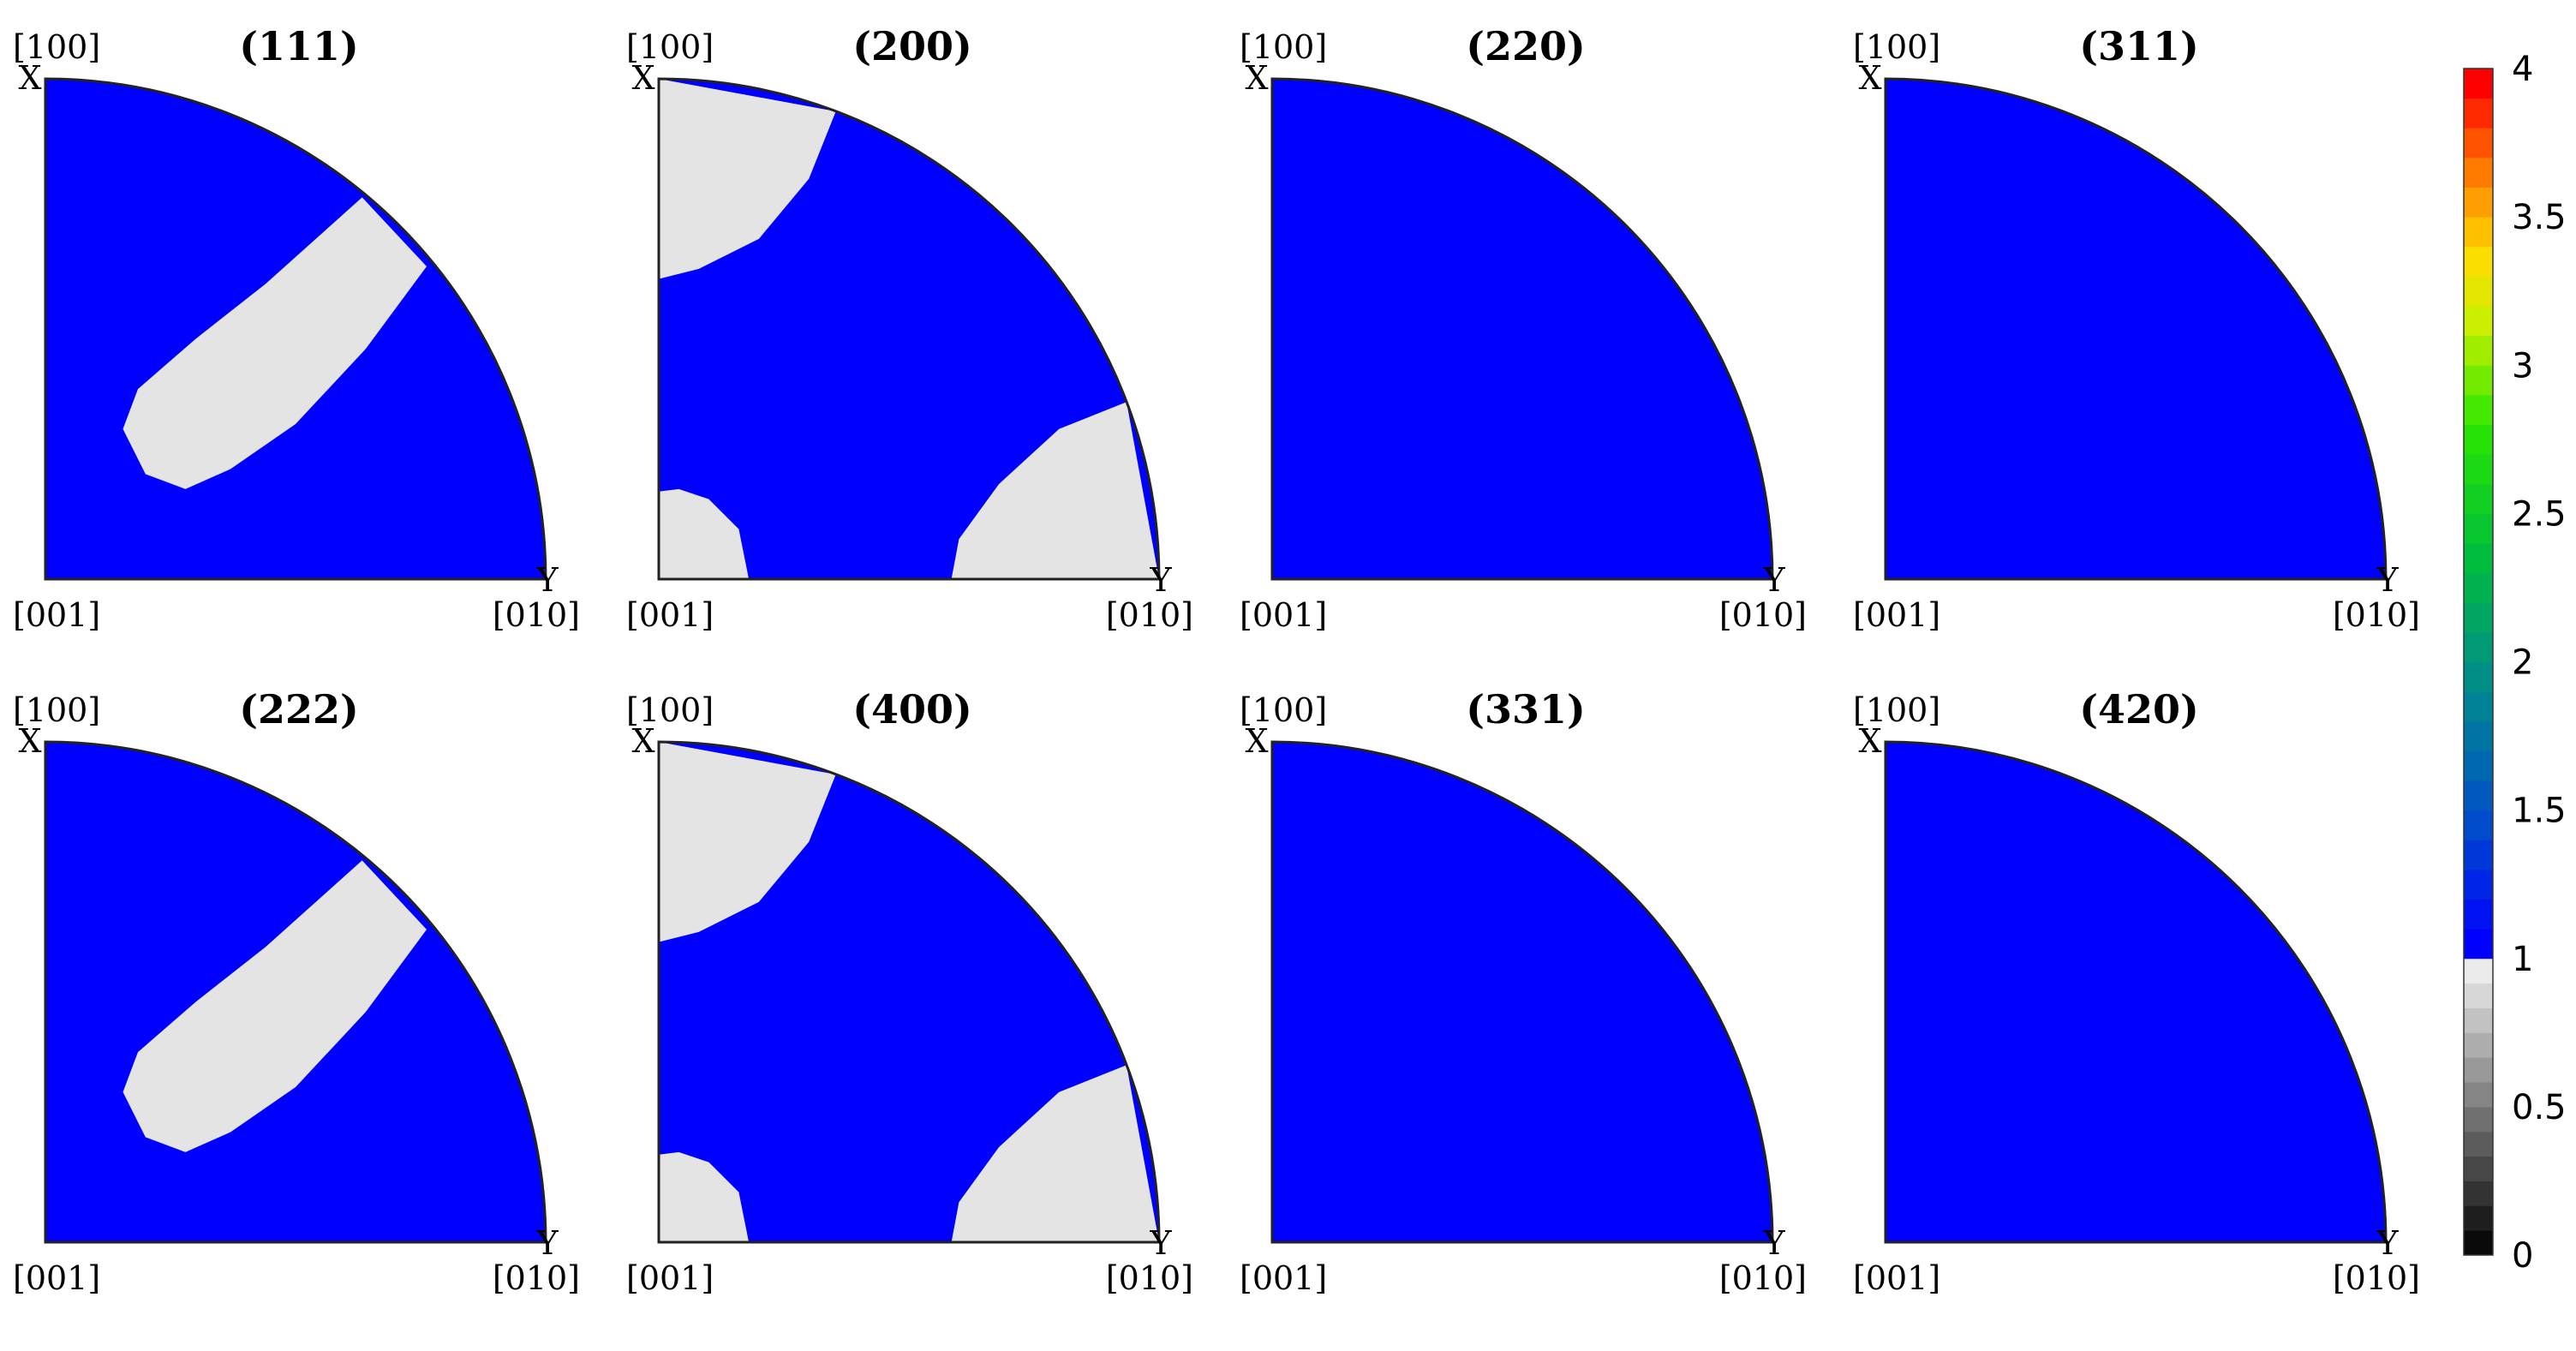  Describe the element at coordinates (1526, 709) in the screenshot. I see `panel-title: (331)` at that location.